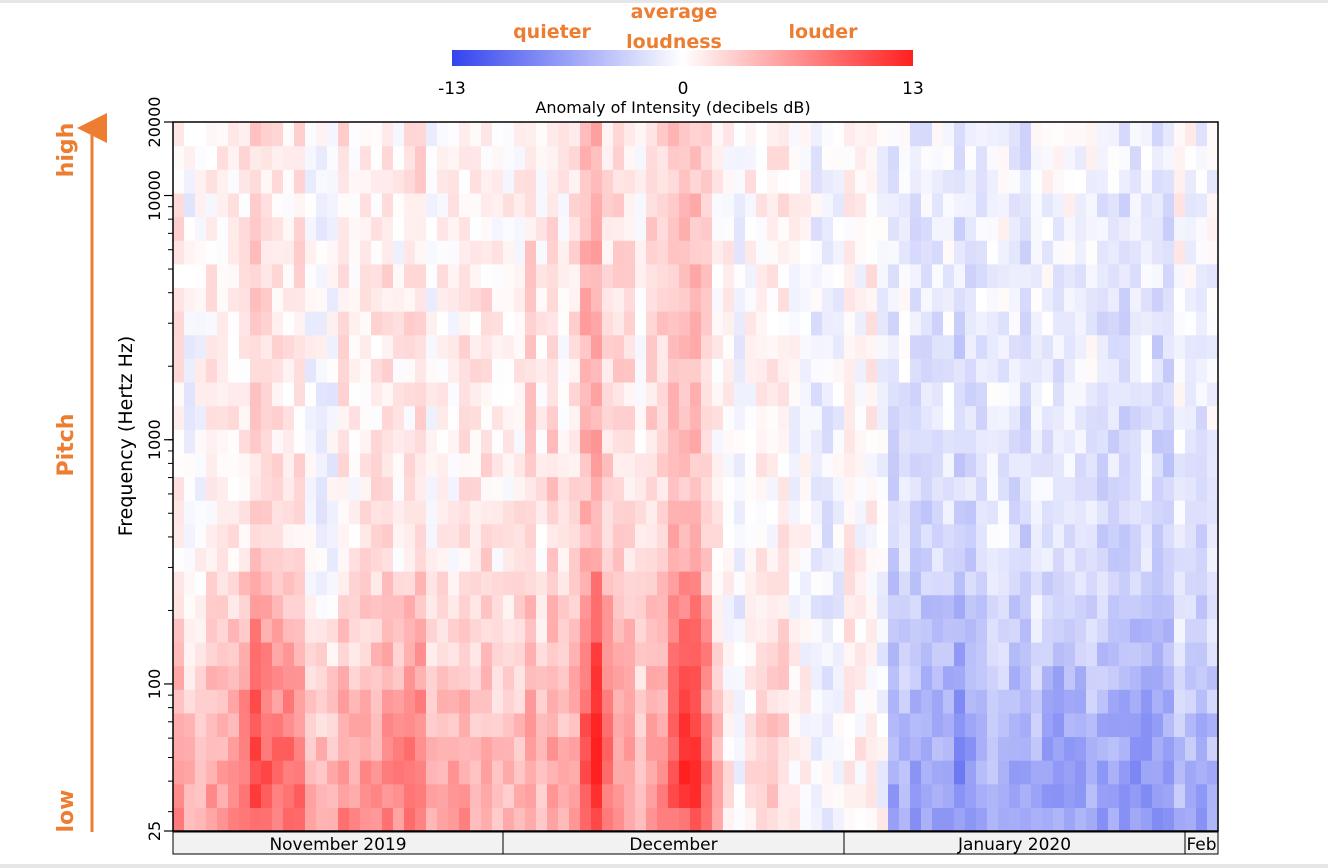 This screenshot has width=1328, height=868. What do you see at coordinates (913, 89) in the screenshot?
I see `colorbar-max-label: 13` at bounding box center [913, 89].